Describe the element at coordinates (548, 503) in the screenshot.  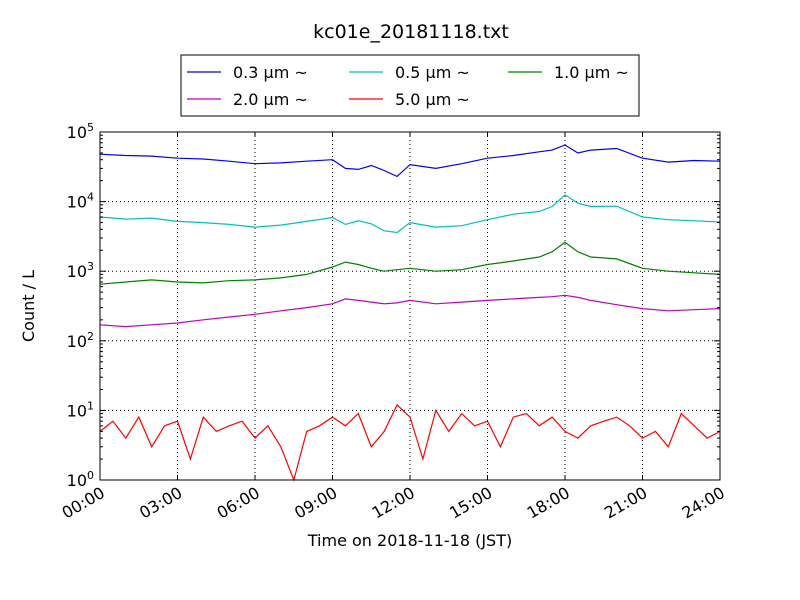
I see `x-tick-label: 18:00` at that location.